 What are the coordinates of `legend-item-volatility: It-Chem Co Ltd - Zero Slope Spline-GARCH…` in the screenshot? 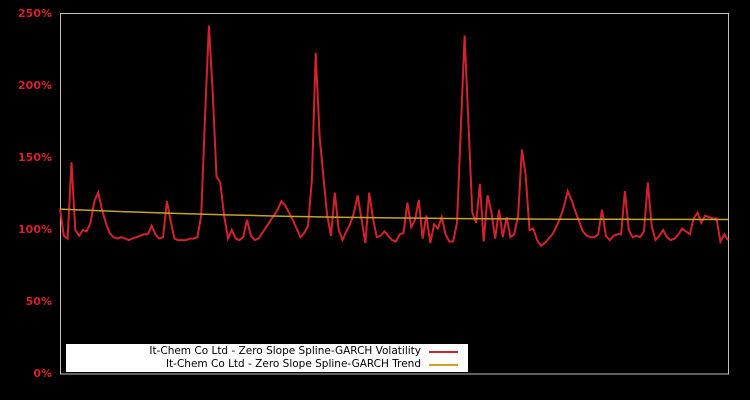 It's located at (267, 351).